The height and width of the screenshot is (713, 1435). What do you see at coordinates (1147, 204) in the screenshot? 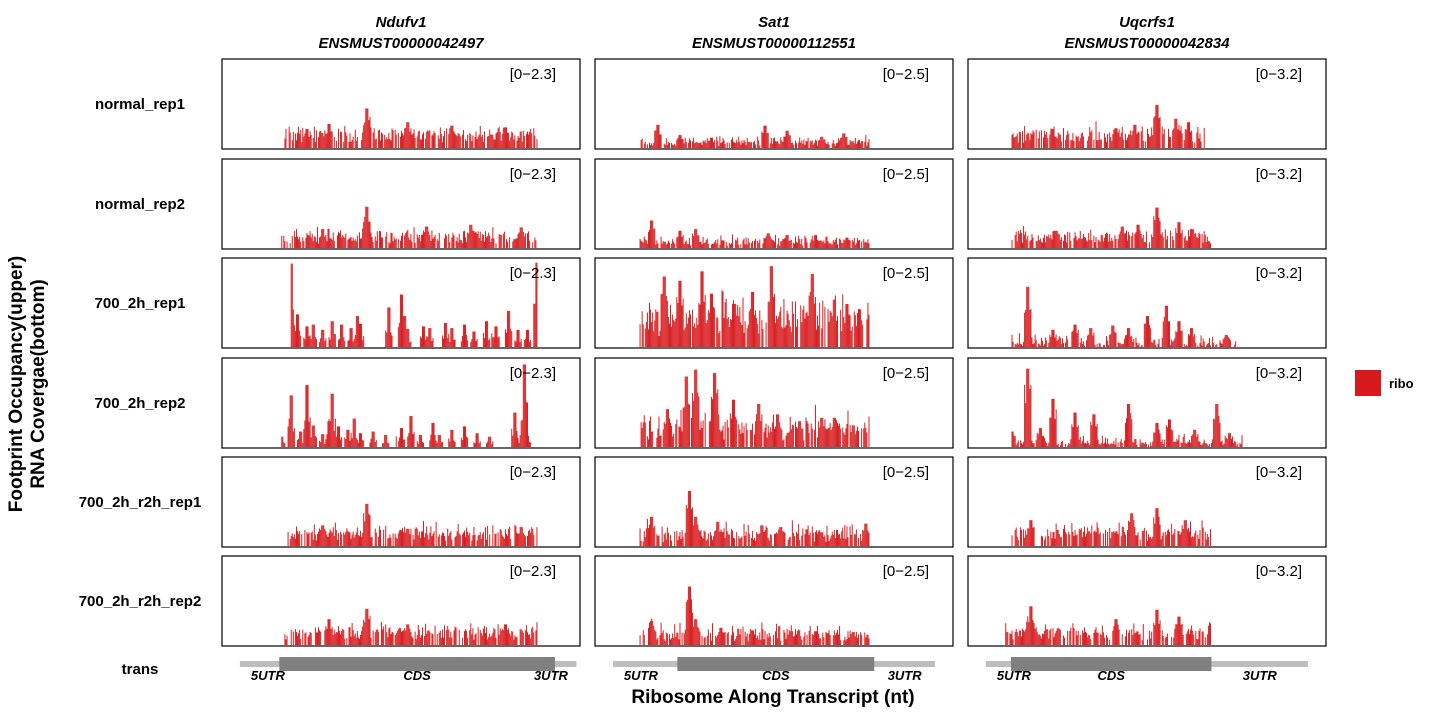
I see `panel-Uqcrfs1-normal_rep2: [0−3.2]` at bounding box center [1147, 204].